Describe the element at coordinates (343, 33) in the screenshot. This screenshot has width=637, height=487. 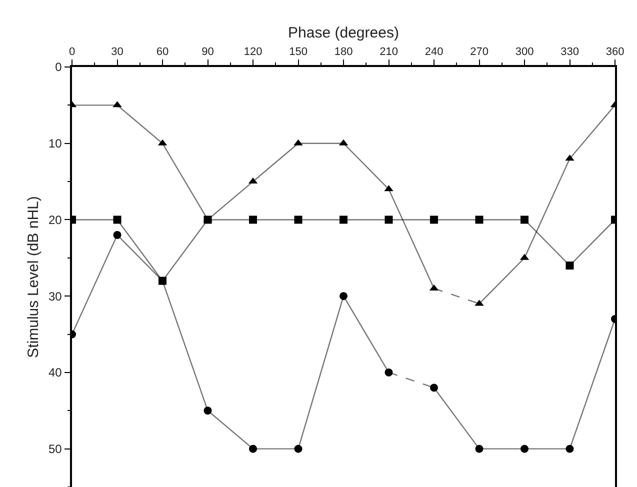
I see `x-axis-title: Phase (degrees)` at that location.